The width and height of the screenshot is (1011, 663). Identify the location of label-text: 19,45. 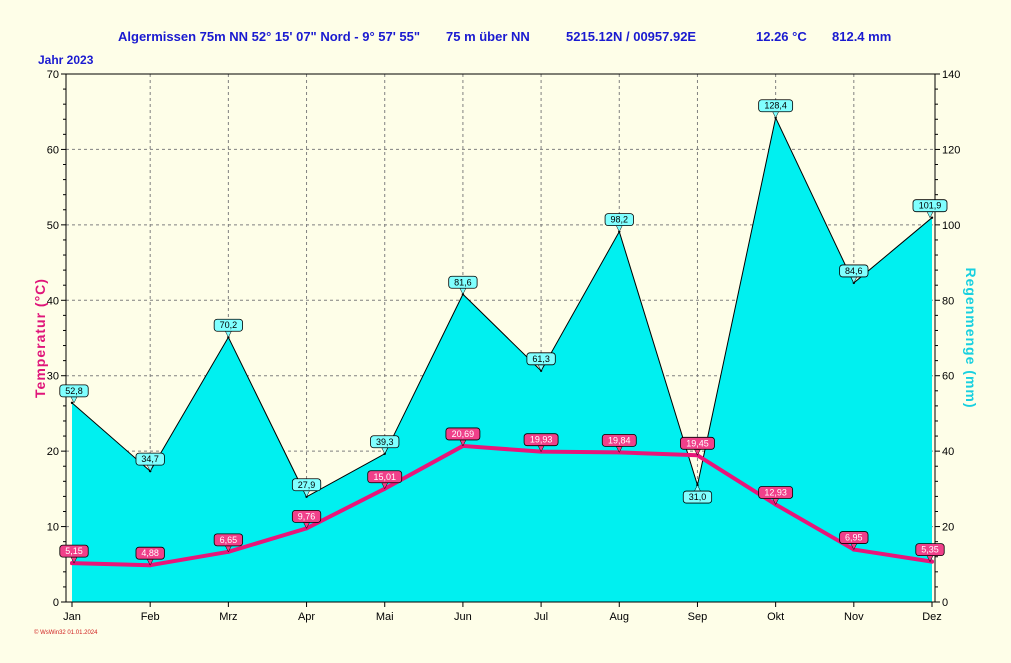
(697, 443).